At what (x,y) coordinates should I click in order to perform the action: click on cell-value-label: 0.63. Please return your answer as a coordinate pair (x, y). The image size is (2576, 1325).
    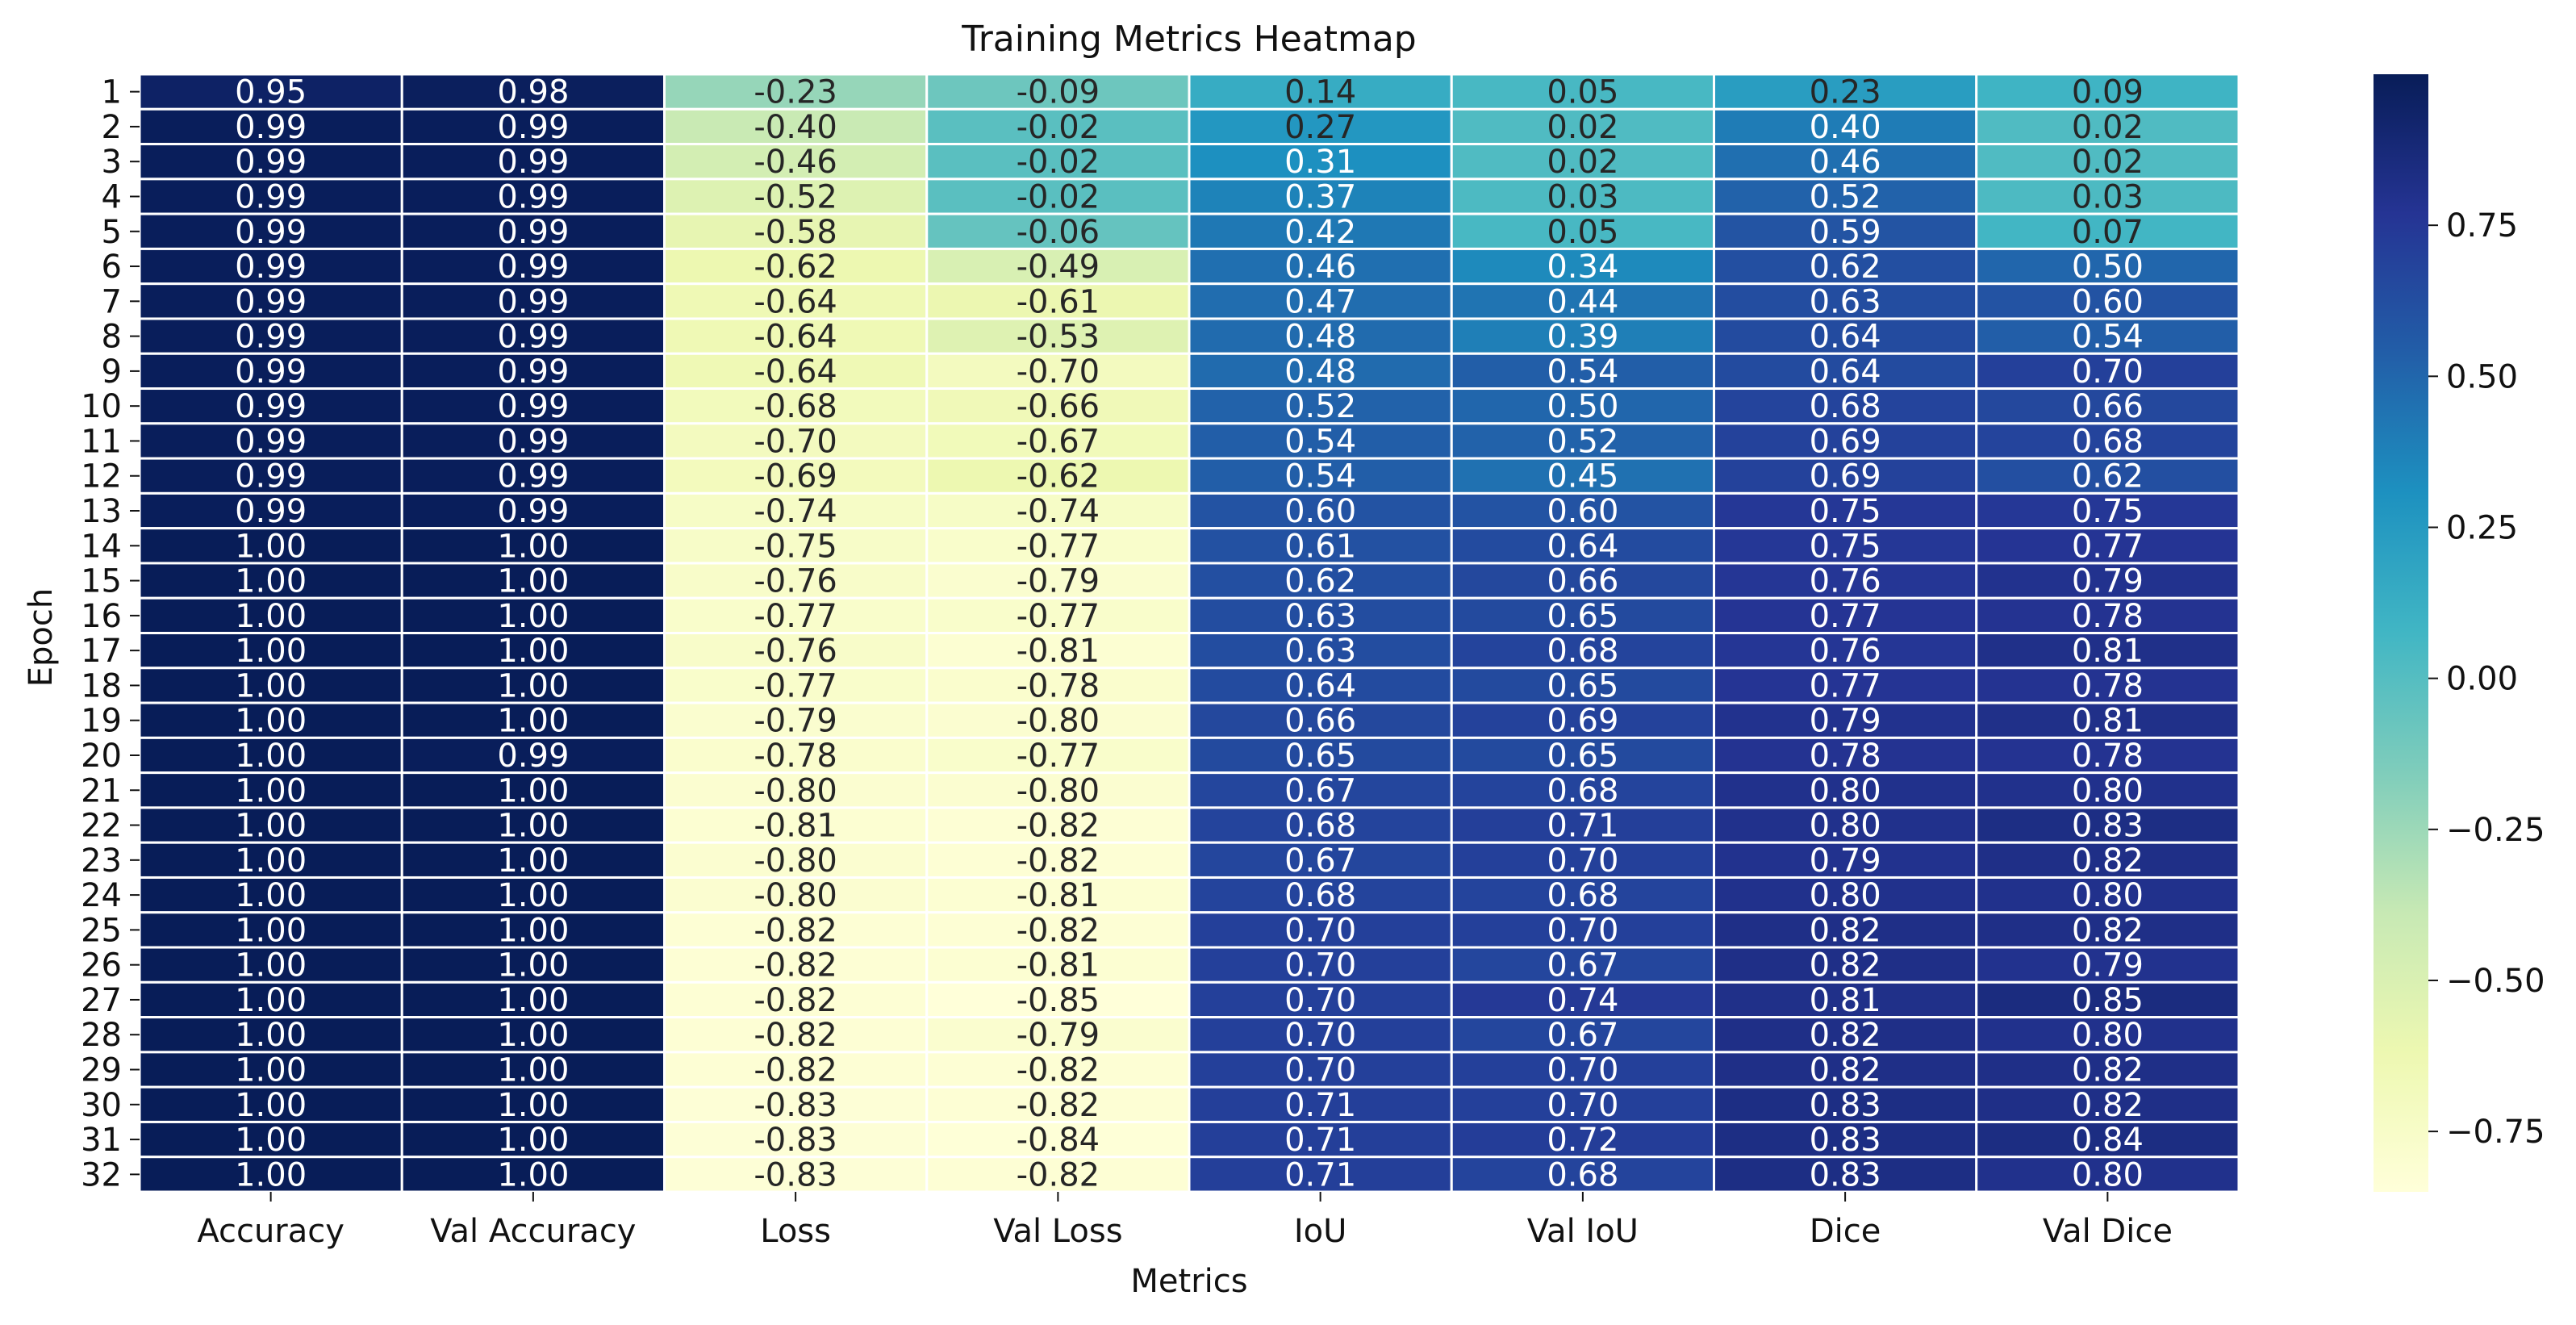
    Looking at the image, I should click on (1320, 616).